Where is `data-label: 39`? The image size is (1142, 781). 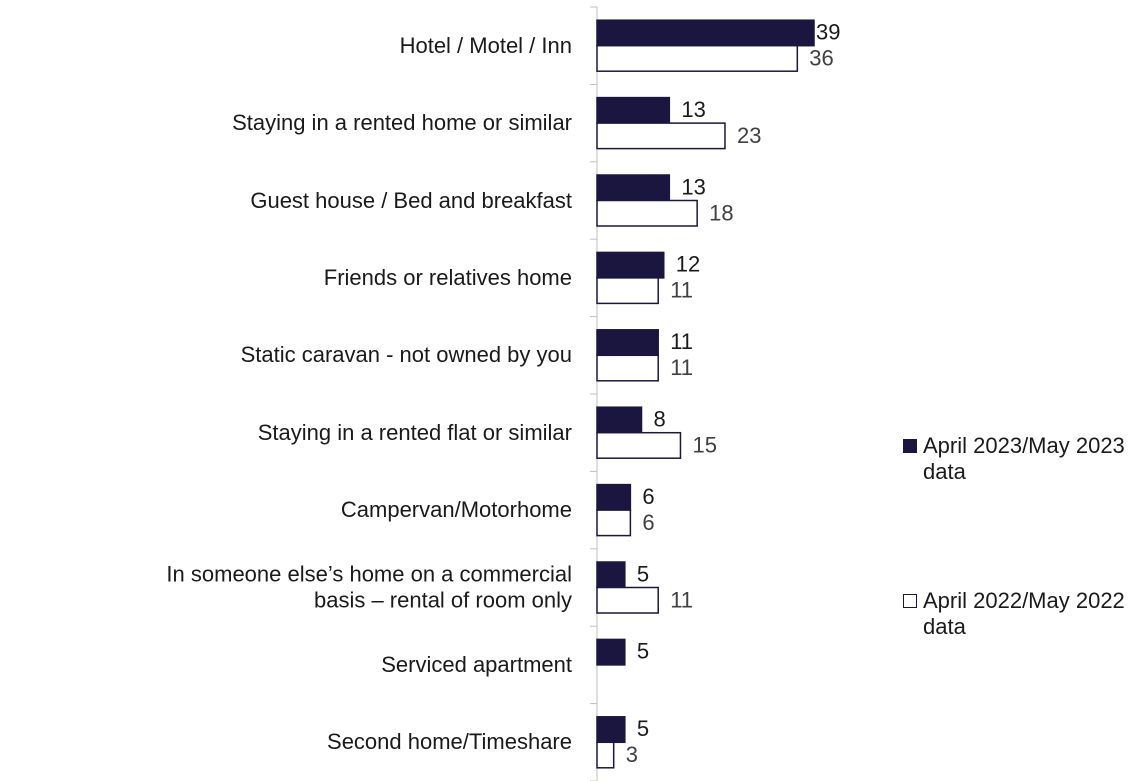
data-label: 39 is located at coordinates (828, 32).